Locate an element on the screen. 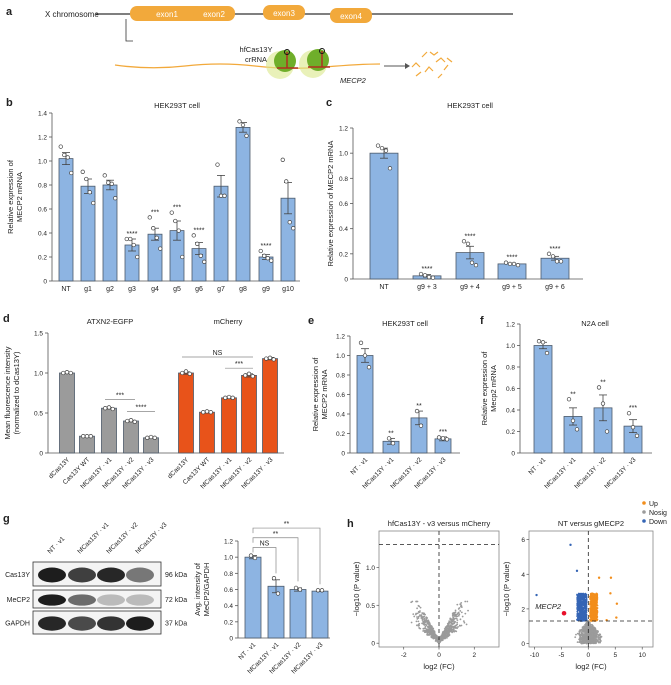 This screenshot has width=671, height=685. exon-4: exon4 is located at coordinates (351, 15).